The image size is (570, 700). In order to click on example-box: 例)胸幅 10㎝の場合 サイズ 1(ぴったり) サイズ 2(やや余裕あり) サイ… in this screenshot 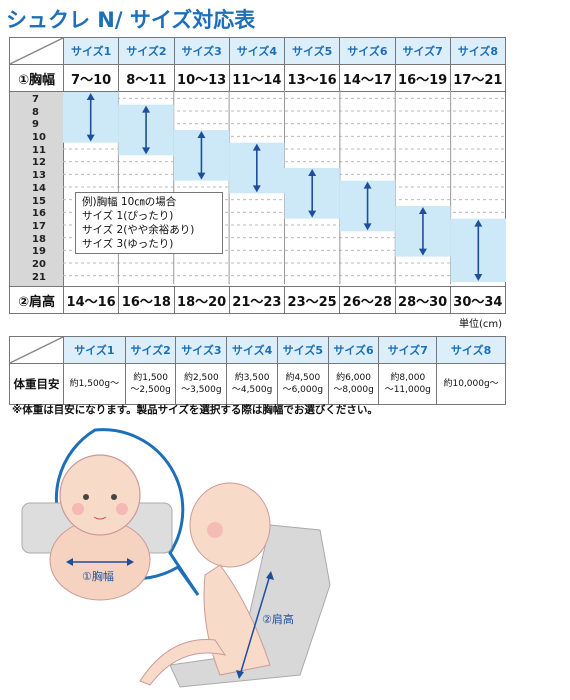, I will do `click(149, 223)`.